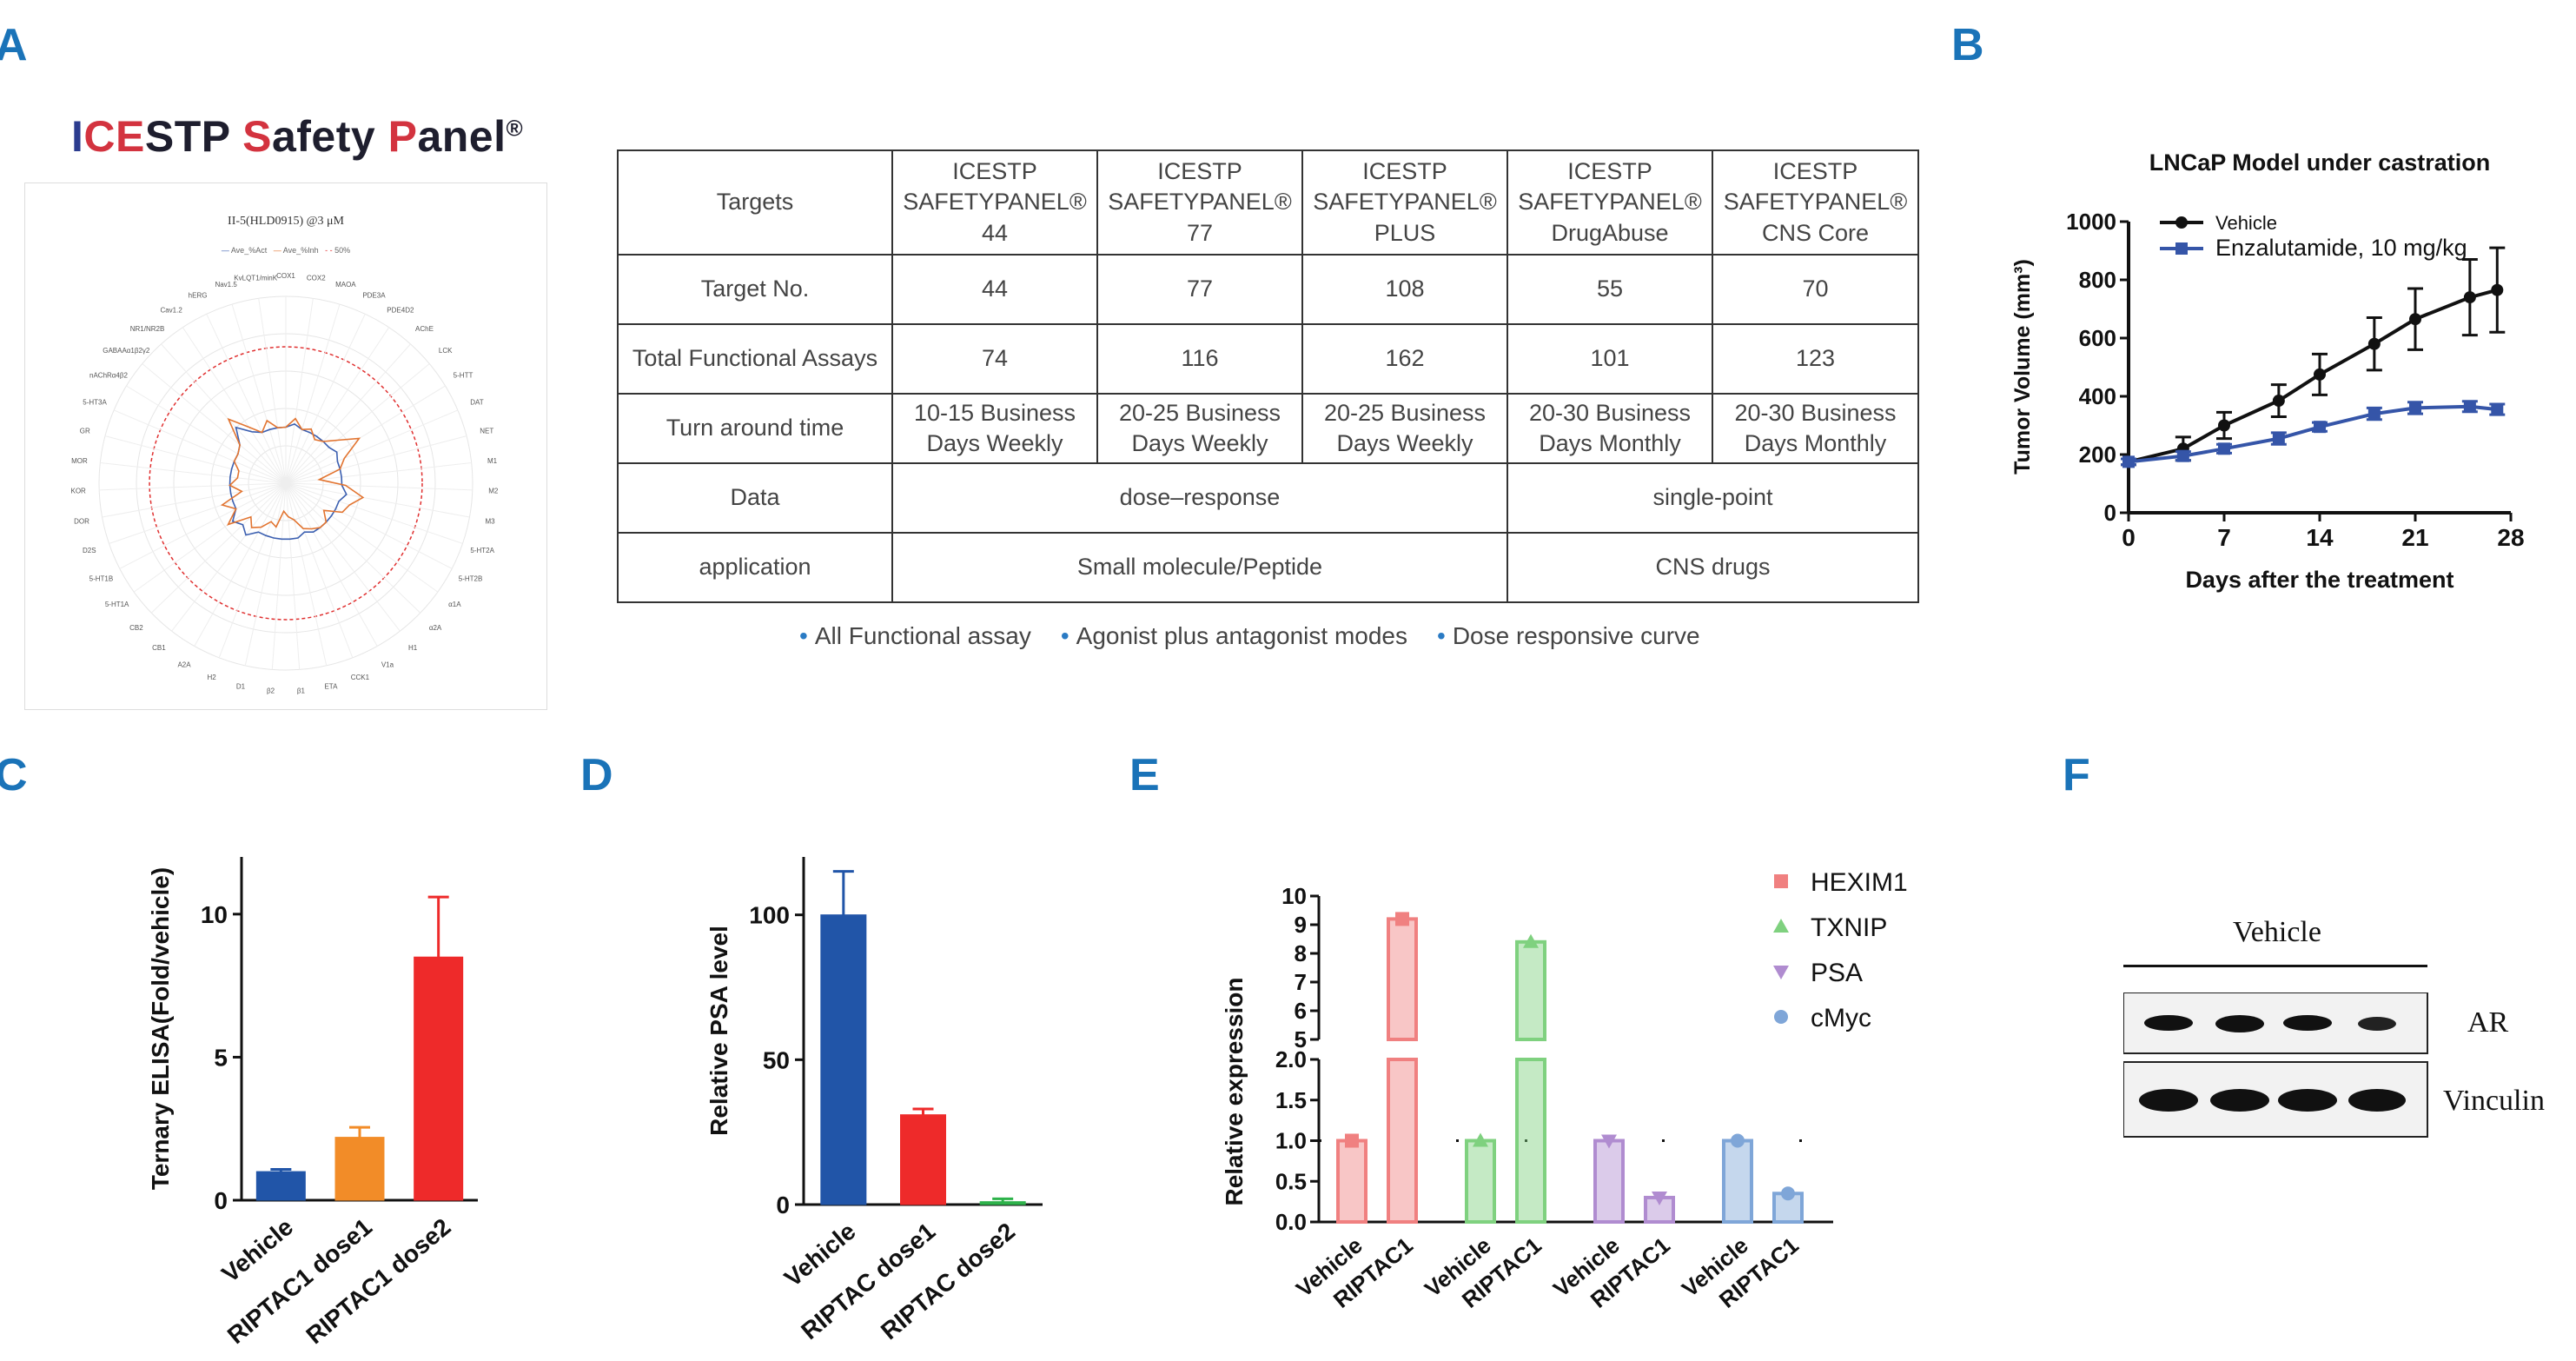 The height and width of the screenshot is (1361, 2576). Describe the element at coordinates (374, 296) in the screenshot. I see `radar-axis-label: PDE3A` at that location.